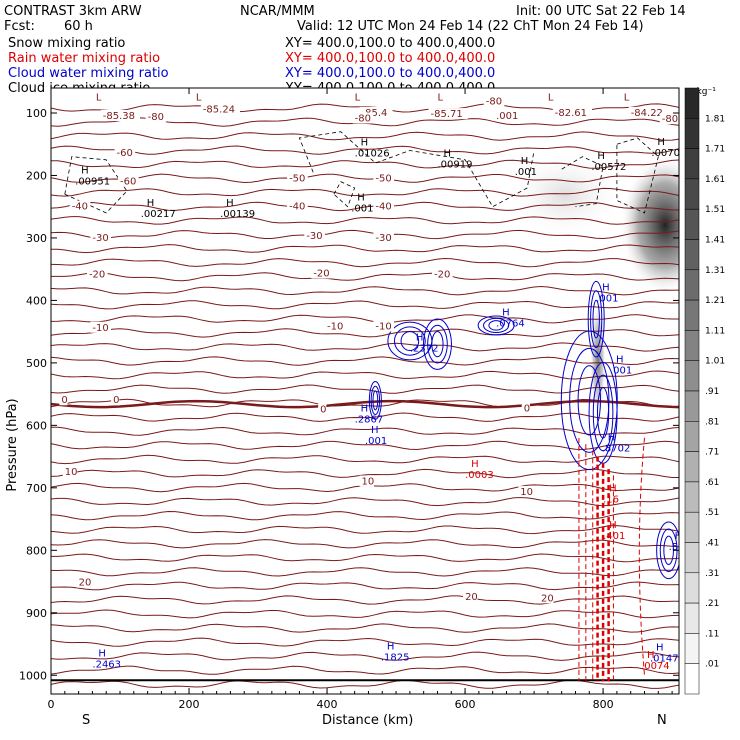 This screenshot has width=740, height=740. What do you see at coordinates (85, 583) in the screenshot?
I see `isotherm-label: 20` at bounding box center [85, 583].